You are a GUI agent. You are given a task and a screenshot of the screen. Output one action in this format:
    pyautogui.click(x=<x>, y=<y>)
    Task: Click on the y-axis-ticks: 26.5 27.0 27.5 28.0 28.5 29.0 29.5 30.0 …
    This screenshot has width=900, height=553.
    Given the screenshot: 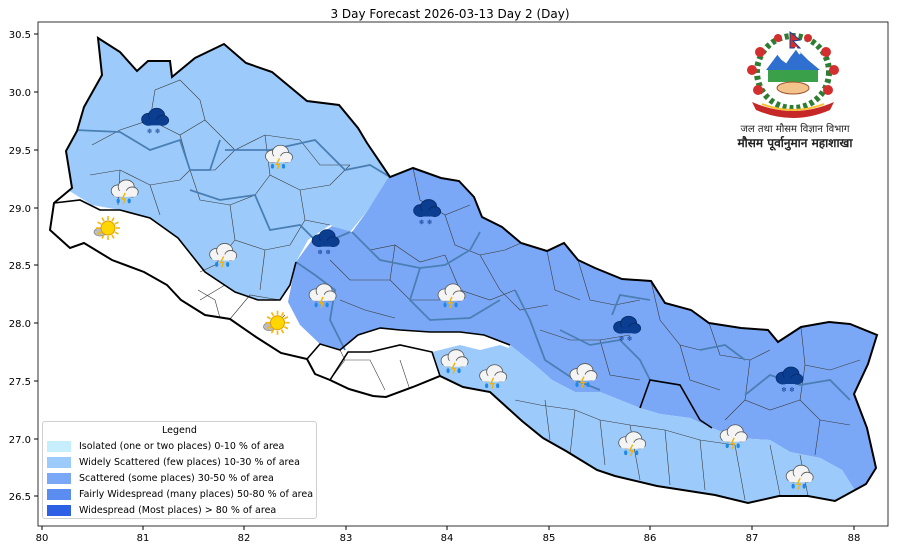 What is the action you would take?
    pyautogui.click(x=23, y=266)
    